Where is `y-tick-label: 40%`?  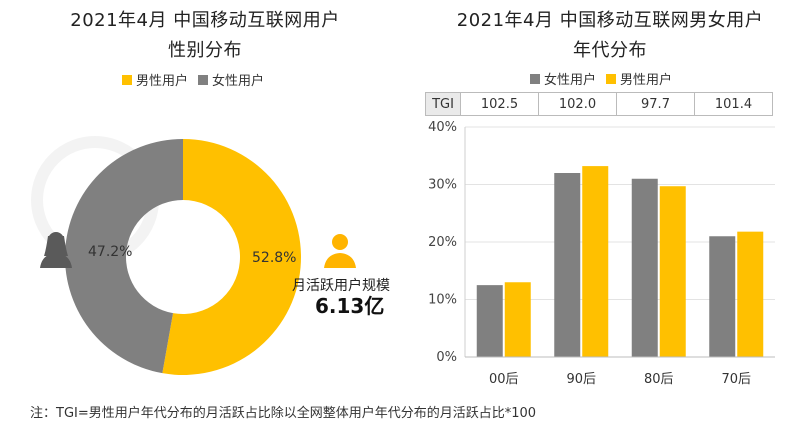 y-tick-label: 40% is located at coordinates (442, 127).